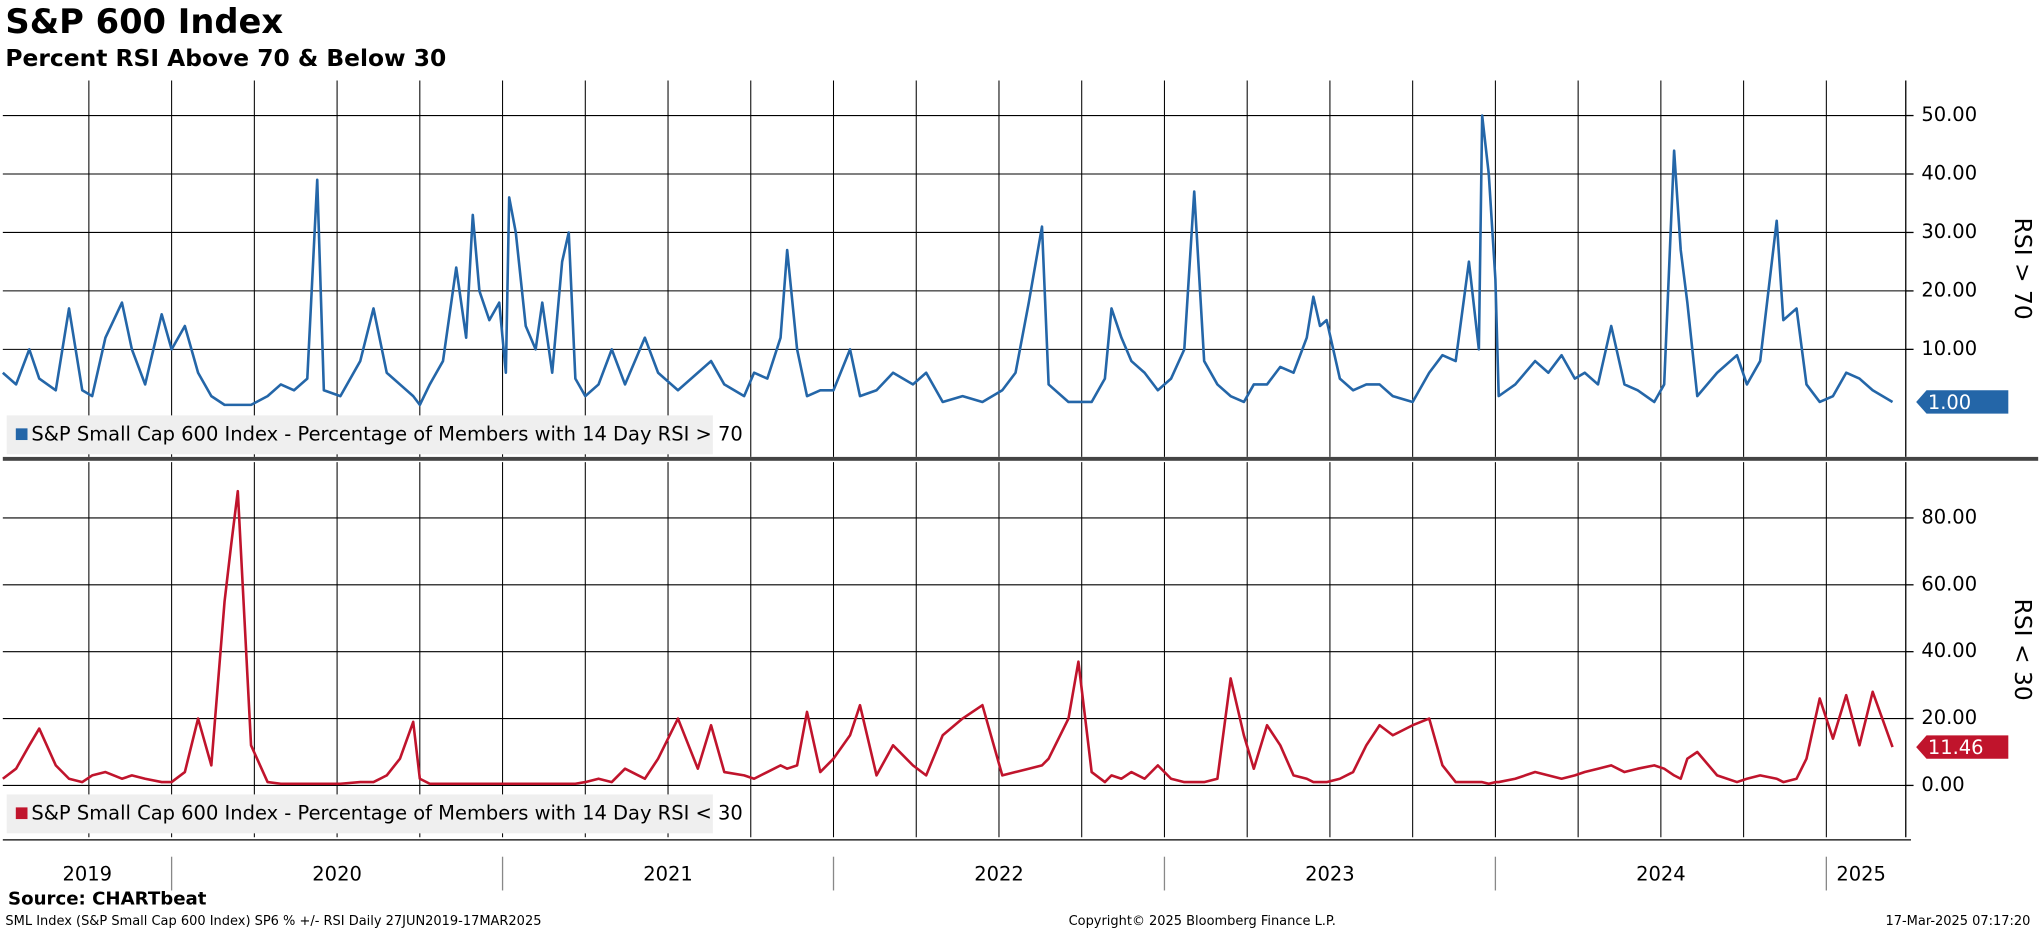 The width and height of the screenshot is (2041, 932). What do you see at coordinates (1956, 747) in the screenshot?
I see `last-value-label: 11.46` at bounding box center [1956, 747].